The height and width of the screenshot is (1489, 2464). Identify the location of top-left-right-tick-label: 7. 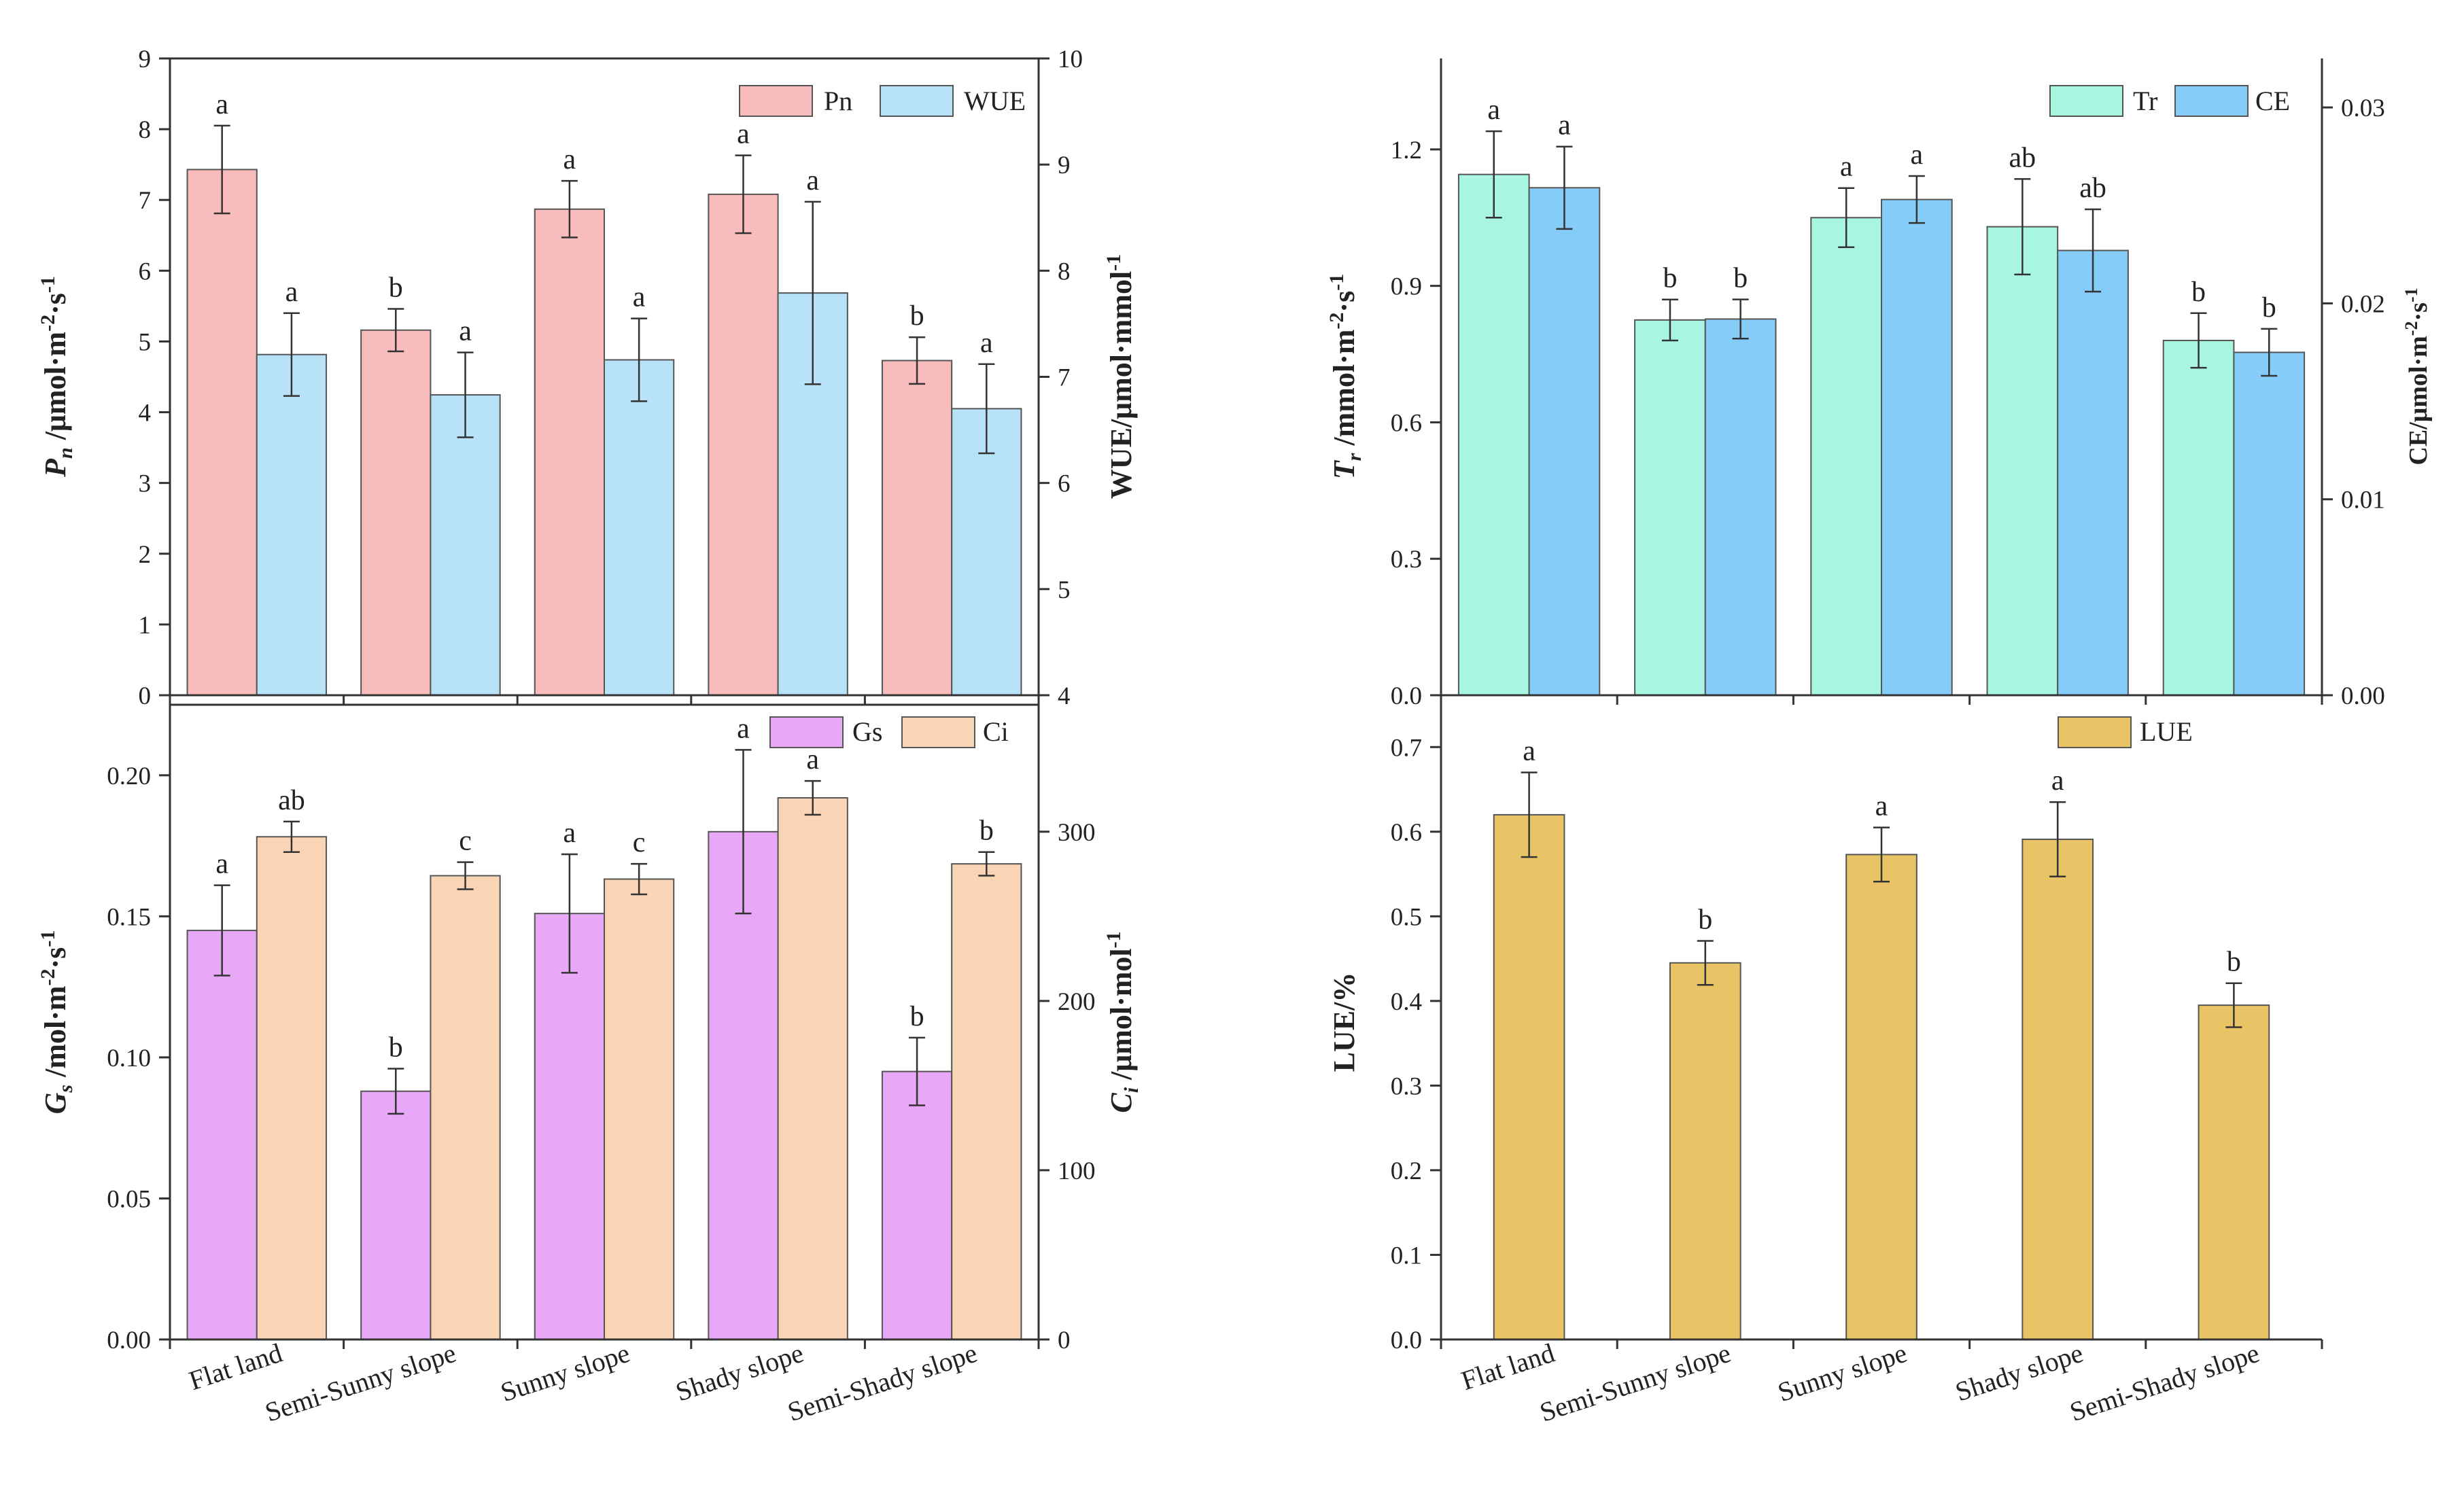
(1064, 378).